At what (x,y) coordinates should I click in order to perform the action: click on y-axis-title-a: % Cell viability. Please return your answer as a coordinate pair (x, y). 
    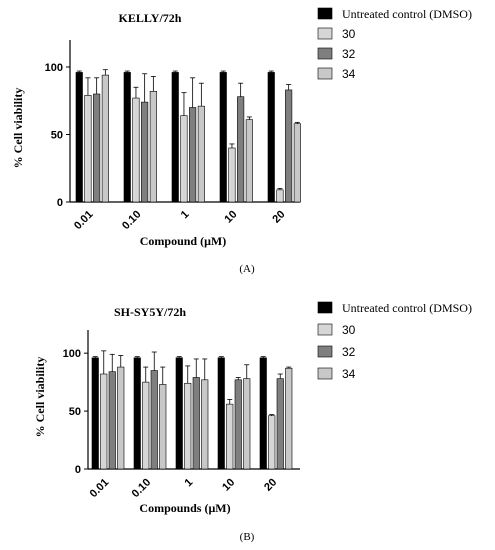
    Looking at the image, I should click on (18, 128).